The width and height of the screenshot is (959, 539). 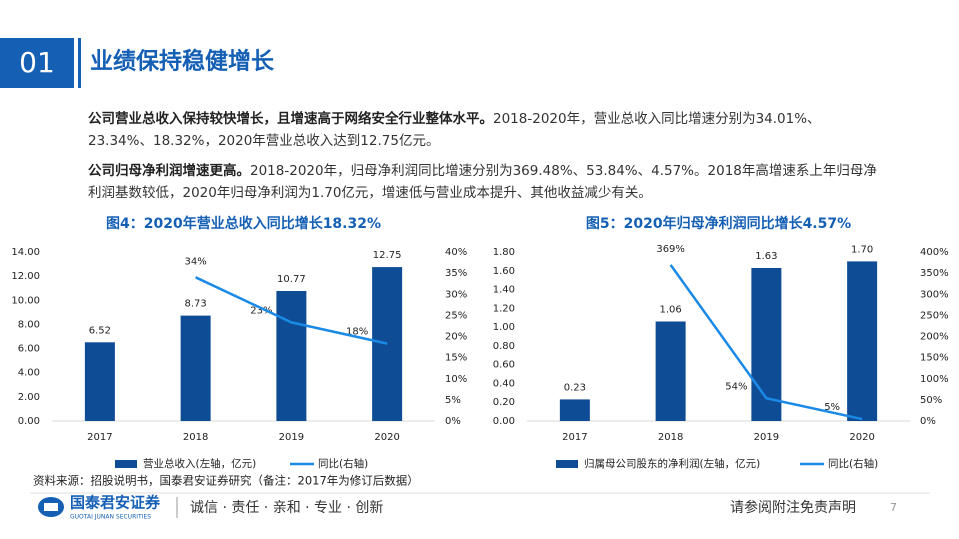 What do you see at coordinates (456, 358) in the screenshot?
I see `y2-tick-label: 15%` at bounding box center [456, 358].